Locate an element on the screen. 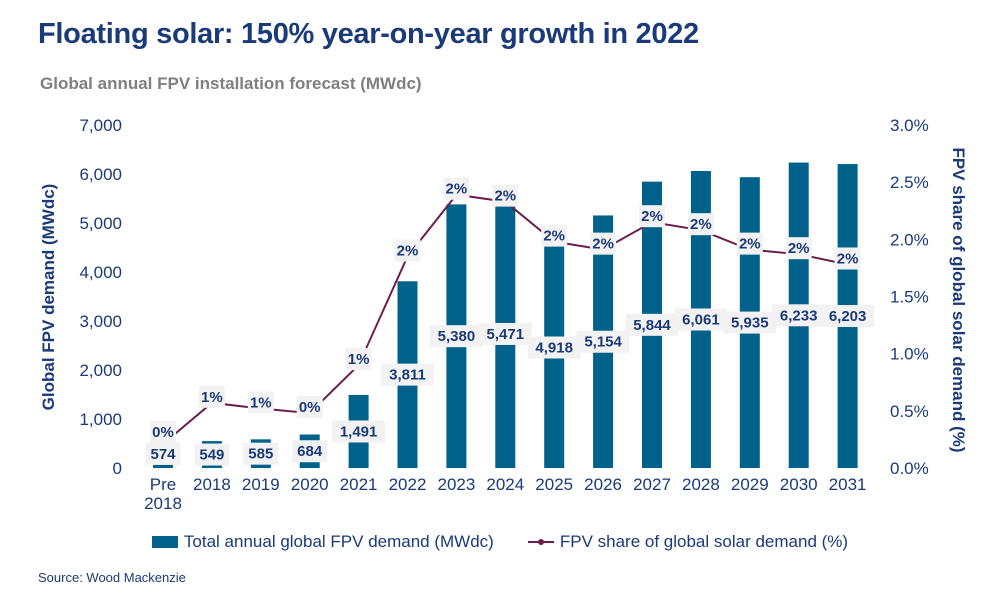 This screenshot has width=1000, height=600. legend-swatch-bar is located at coordinates (164, 542).